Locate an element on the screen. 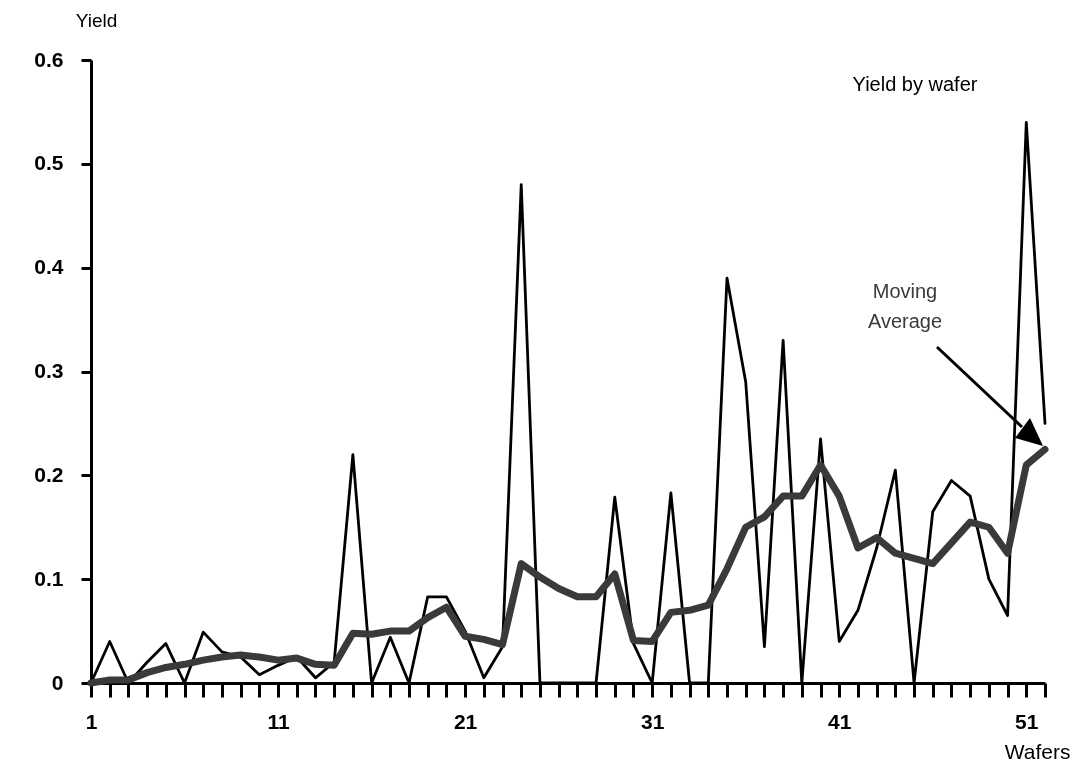  y-tick-label: 0.3 is located at coordinates (49, 370).